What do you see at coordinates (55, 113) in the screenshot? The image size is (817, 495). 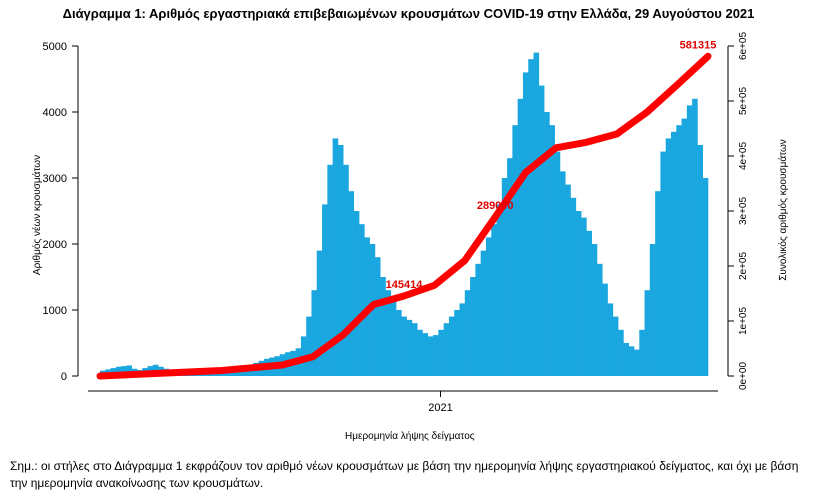 I see `y-tick-label: 4000` at bounding box center [55, 113].